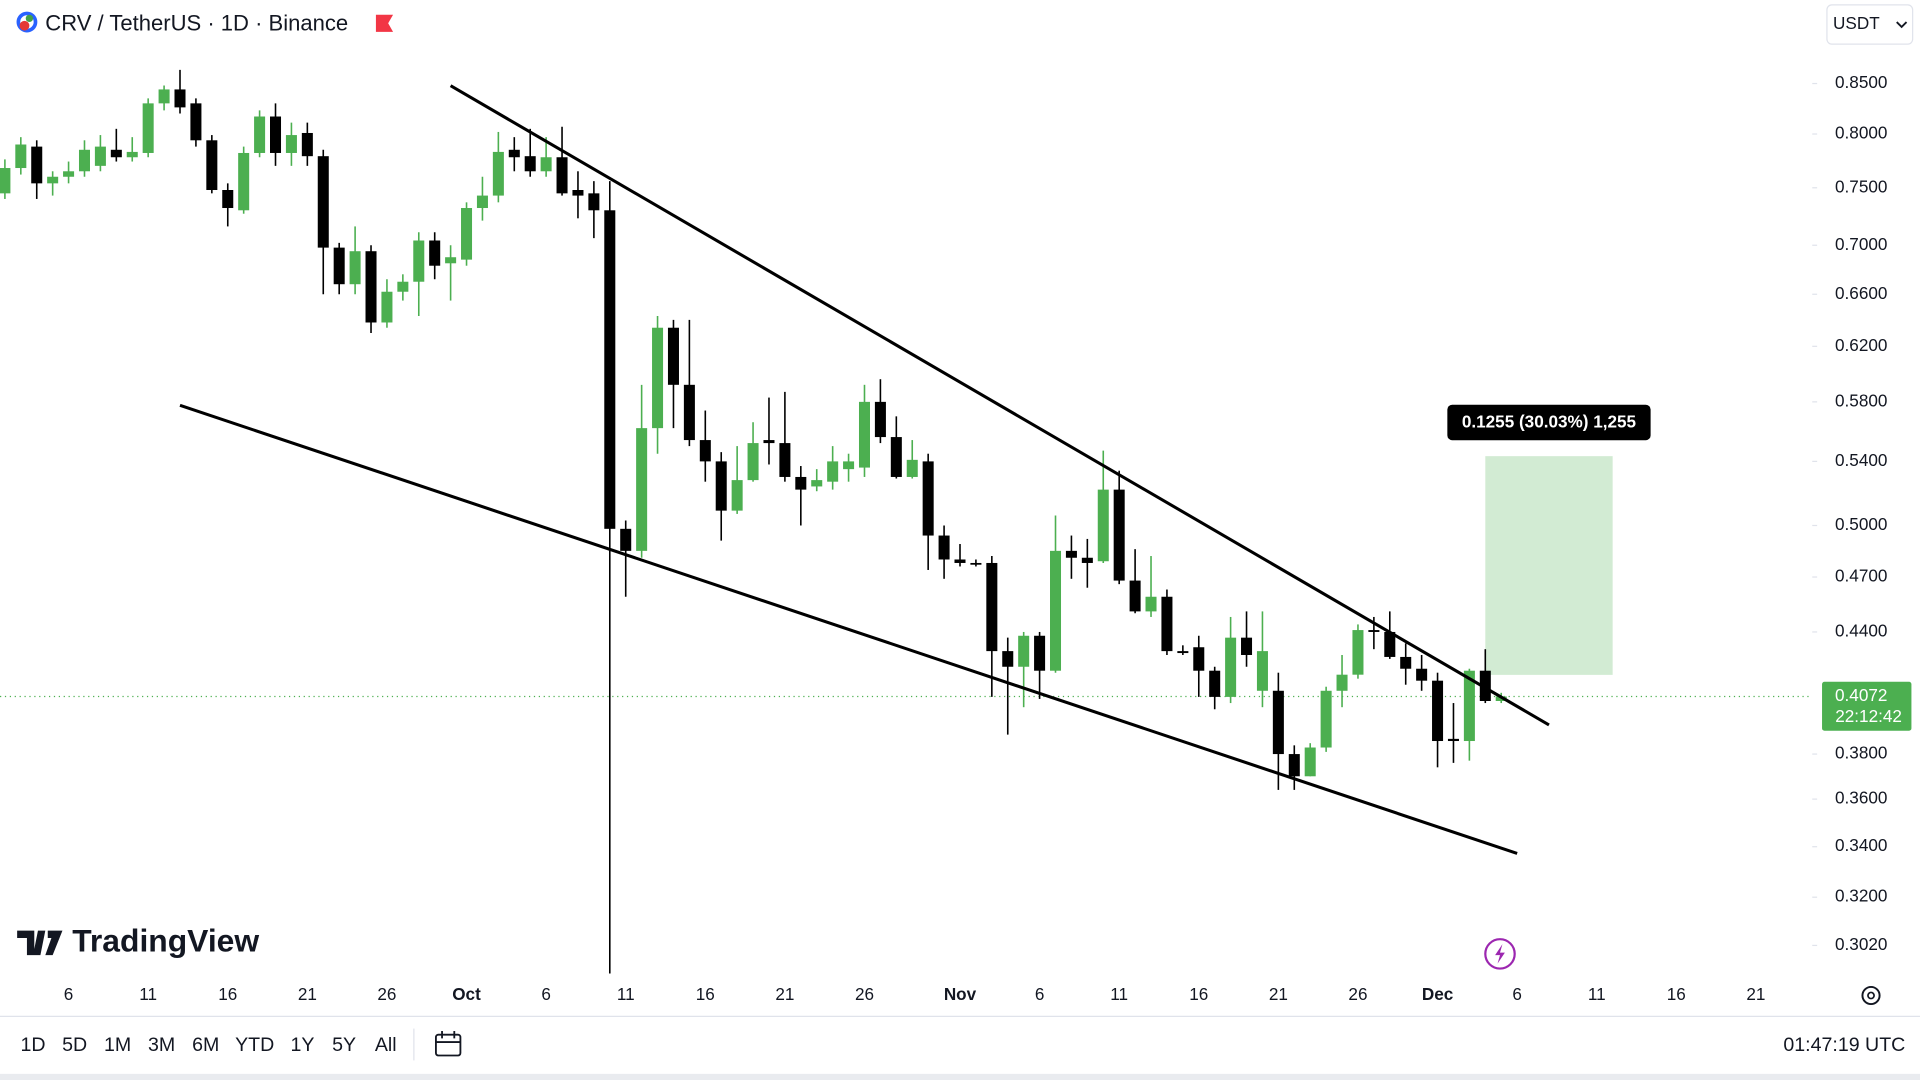  I want to click on last-price-box, so click(1867, 706).